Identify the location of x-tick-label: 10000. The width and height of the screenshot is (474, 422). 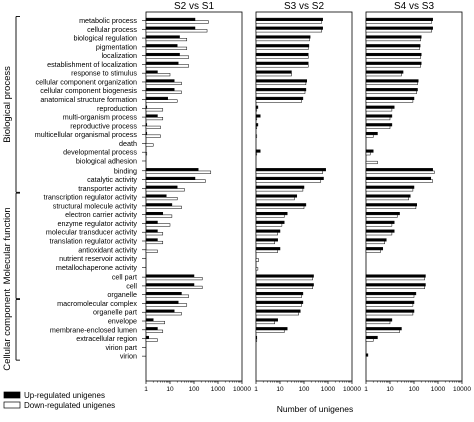
(352, 389).